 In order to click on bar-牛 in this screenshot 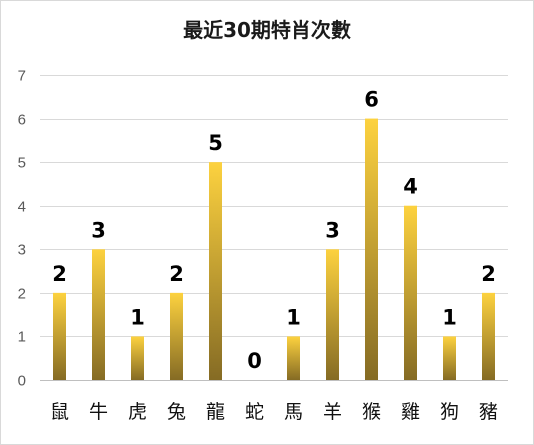, I will do `click(98, 314)`.